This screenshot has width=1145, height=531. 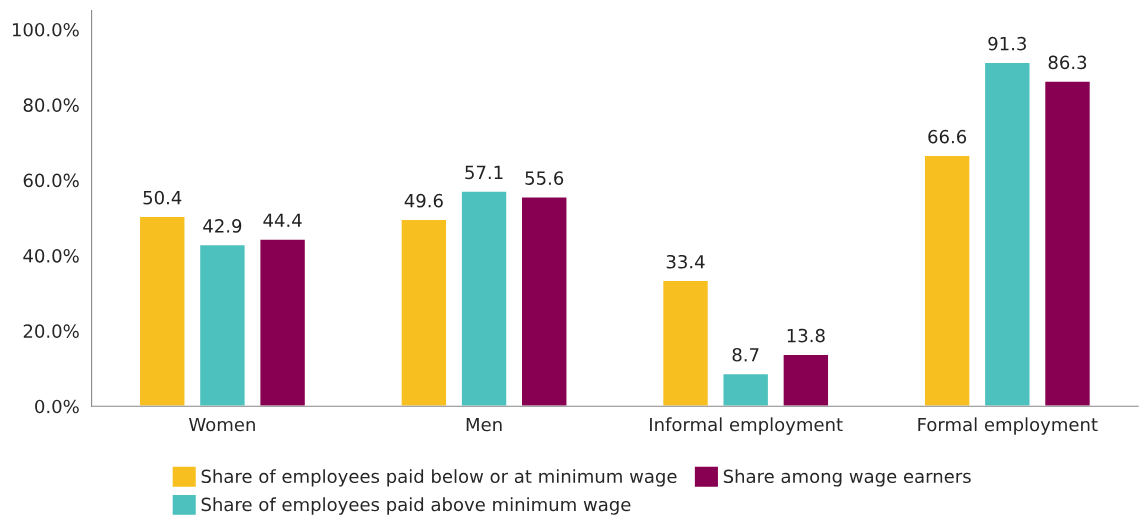 What do you see at coordinates (847, 478) in the screenshot?
I see `legend-label: Share among wage earners` at bounding box center [847, 478].